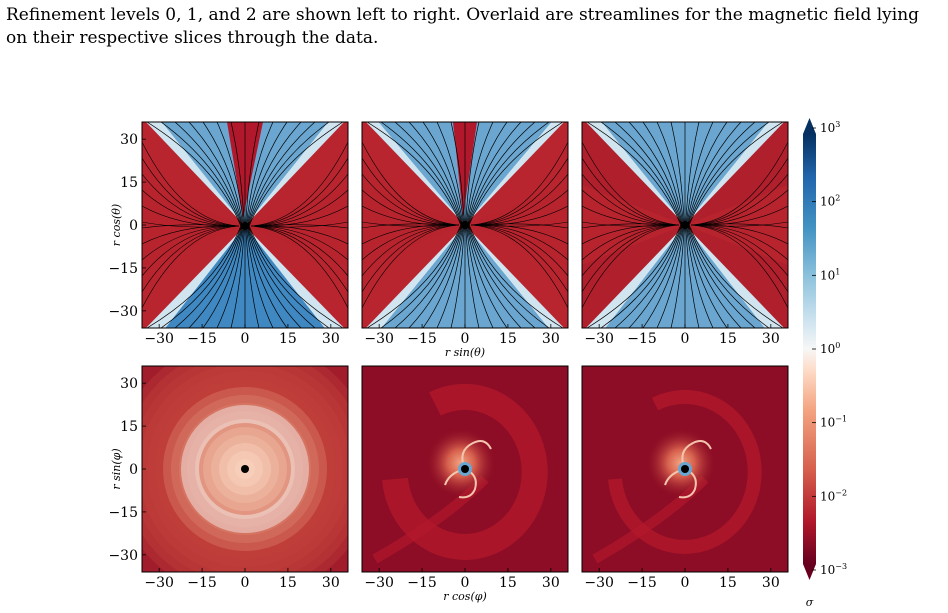  Describe the element at coordinates (833, 495) in the screenshot. I see `colorbar-tick-label: 10⁻²` at that location.